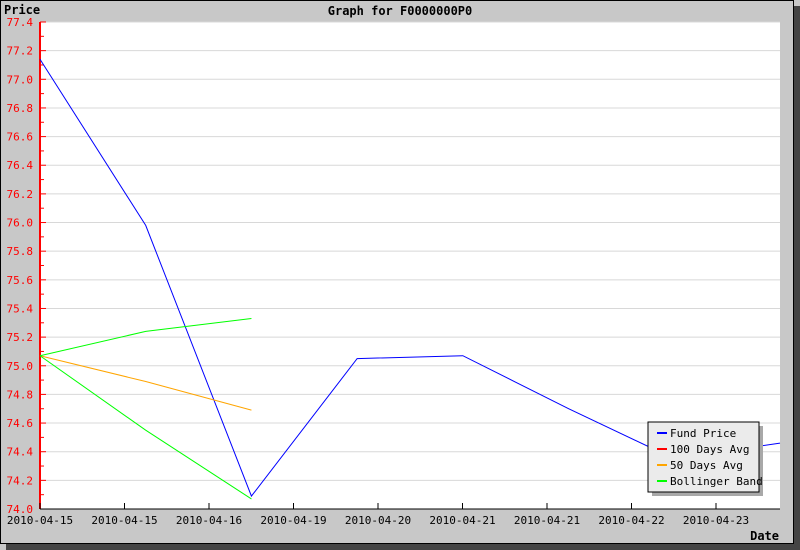  Describe the element at coordinates (20, 165) in the screenshot. I see `y-tick-label: 76.4` at that location.